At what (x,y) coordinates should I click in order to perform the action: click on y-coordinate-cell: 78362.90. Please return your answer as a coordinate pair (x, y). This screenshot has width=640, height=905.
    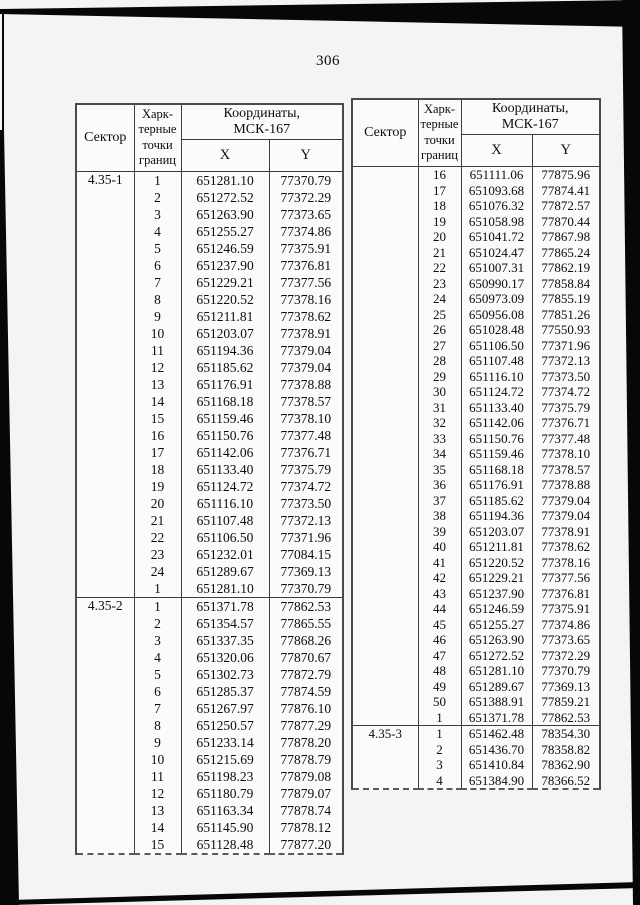
    Looking at the image, I should click on (566, 765).